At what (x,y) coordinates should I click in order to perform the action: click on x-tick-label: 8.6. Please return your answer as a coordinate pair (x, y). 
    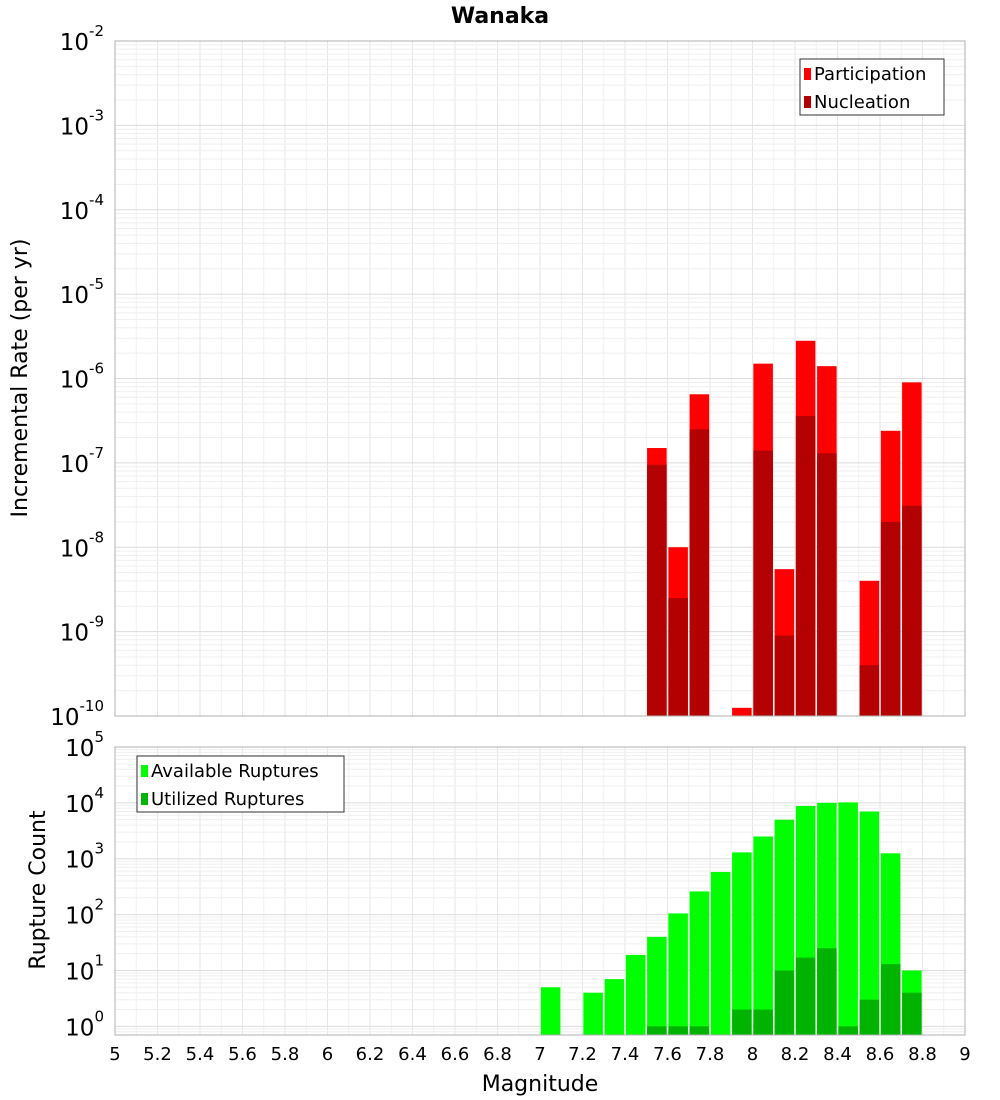
    Looking at the image, I should click on (880, 1054).